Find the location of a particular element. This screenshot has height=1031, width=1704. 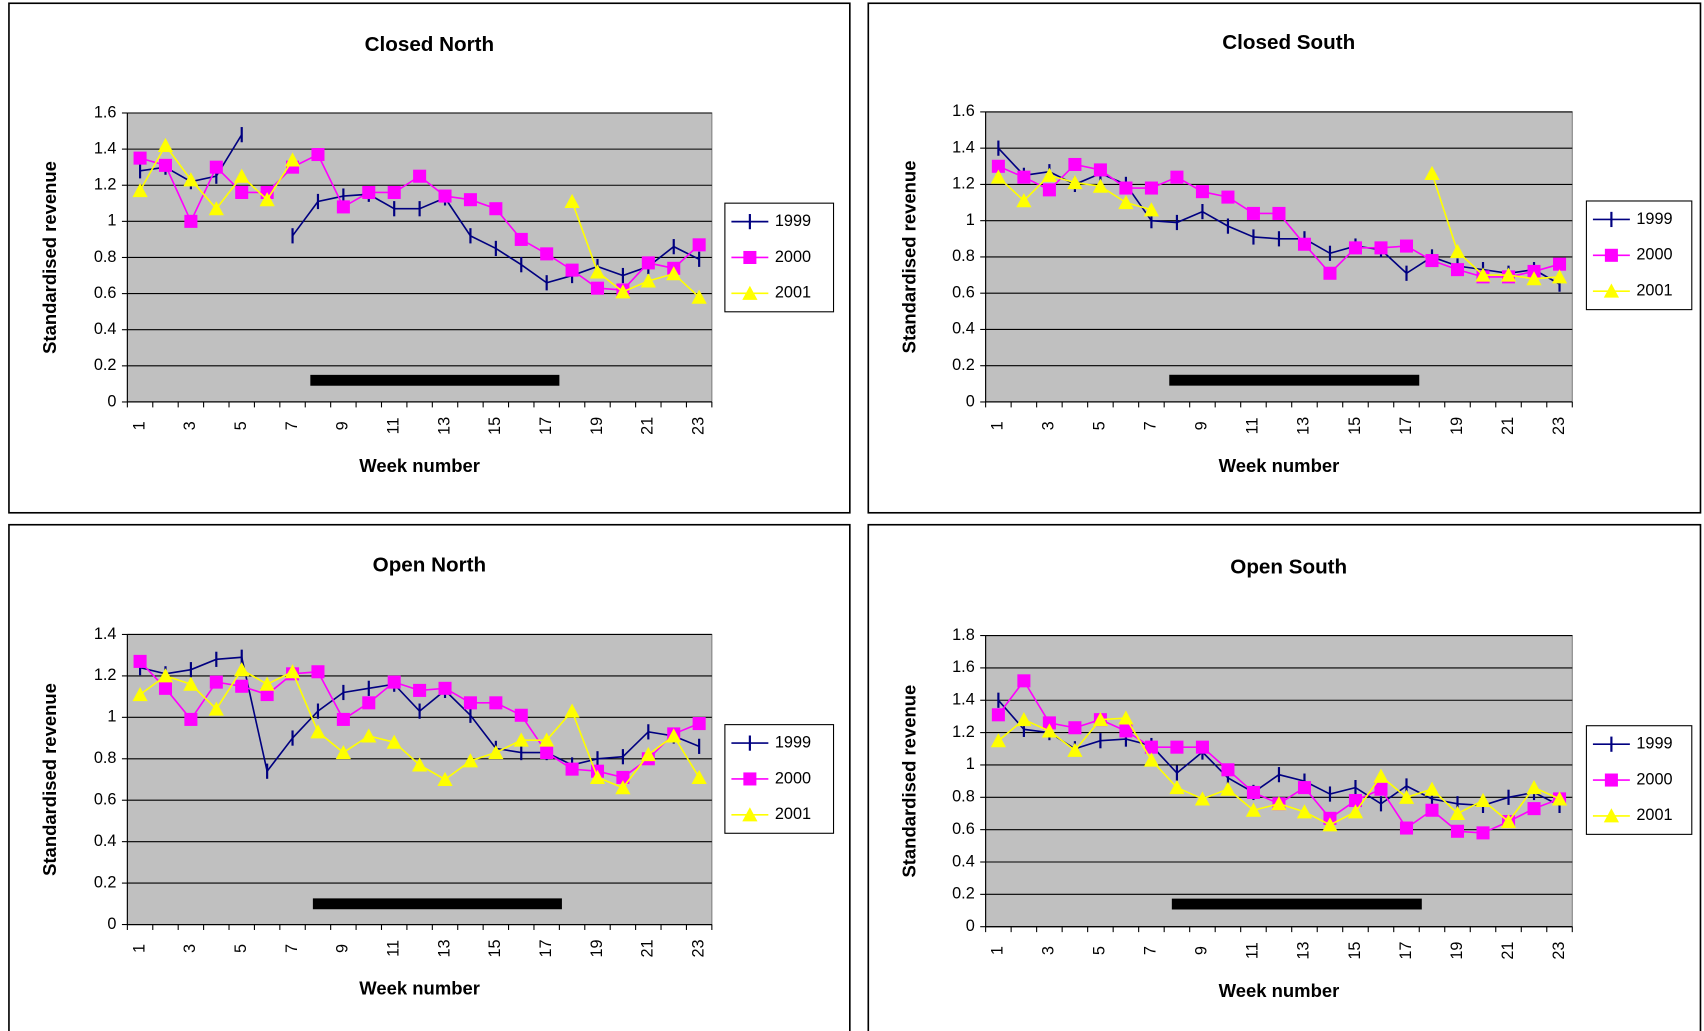

y-tick-label: 0.6 is located at coordinates (105, 293).